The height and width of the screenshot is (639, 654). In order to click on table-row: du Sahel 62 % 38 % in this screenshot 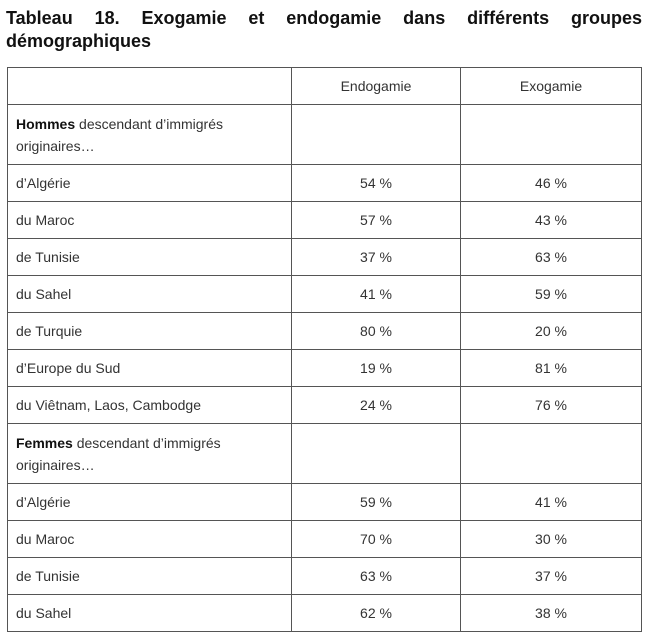, I will do `click(324, 613)`.